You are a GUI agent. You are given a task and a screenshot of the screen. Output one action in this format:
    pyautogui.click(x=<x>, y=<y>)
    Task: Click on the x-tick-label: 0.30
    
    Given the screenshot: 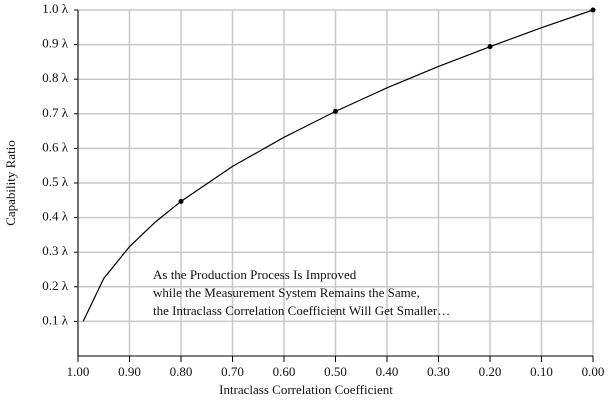 What is the action you would take?
    pyautogui.click(x=438, y=371)
    